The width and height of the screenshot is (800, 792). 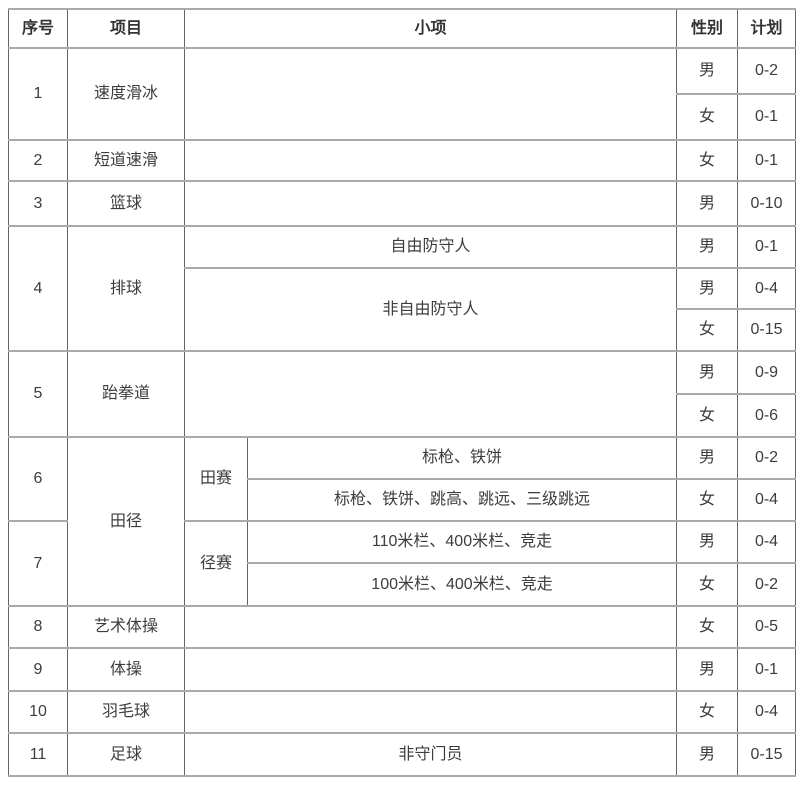 I want to click on cell-subitem: 100米栏、400米栏、竞走, so click(x=462, y=584).